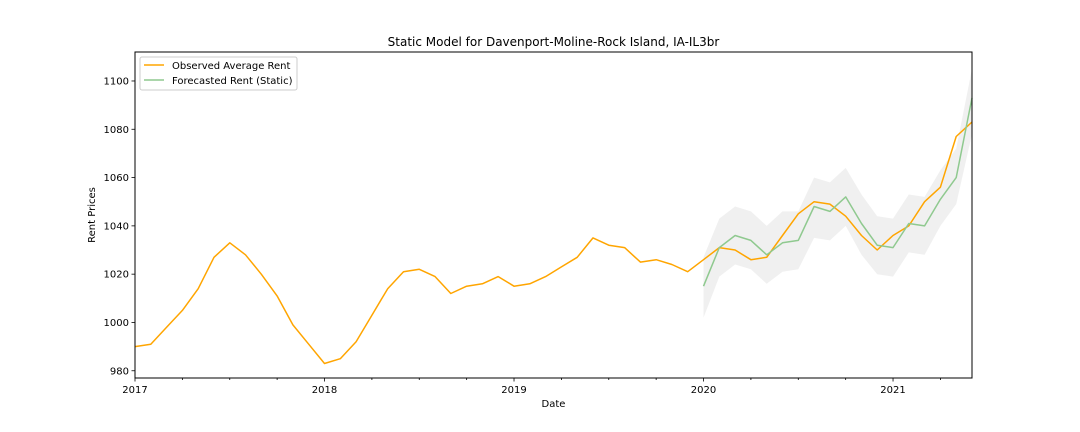  I want to click on confidence-band, so click(837, 193).